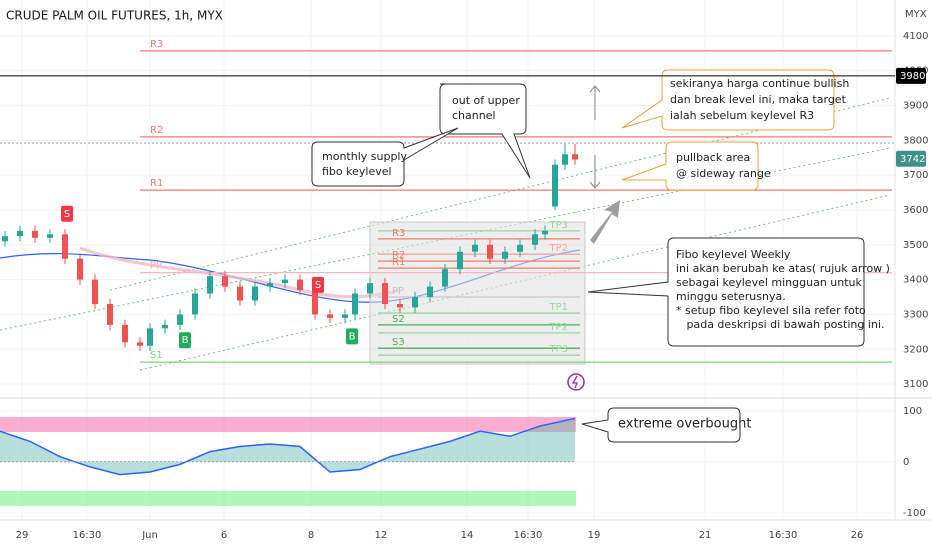  Describe the element at coordinates (149, 535) in the screenshot. I see `x-tick-label: Jun` at that location.